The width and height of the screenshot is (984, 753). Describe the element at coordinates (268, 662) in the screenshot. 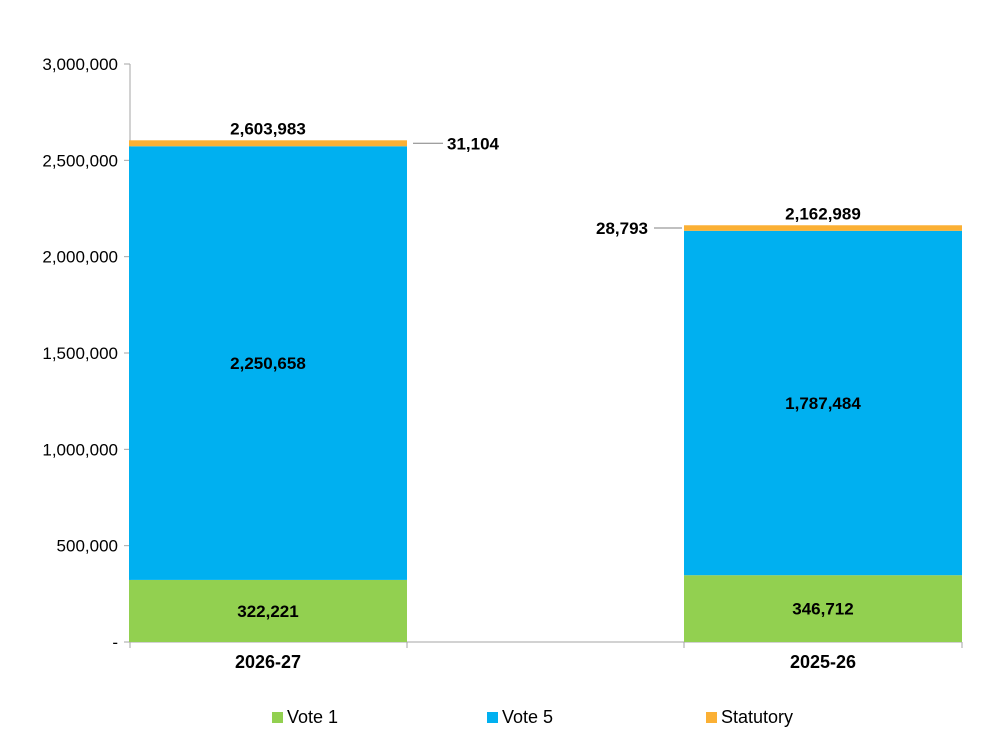

I see `x-category-label: 2026-27` at that location.